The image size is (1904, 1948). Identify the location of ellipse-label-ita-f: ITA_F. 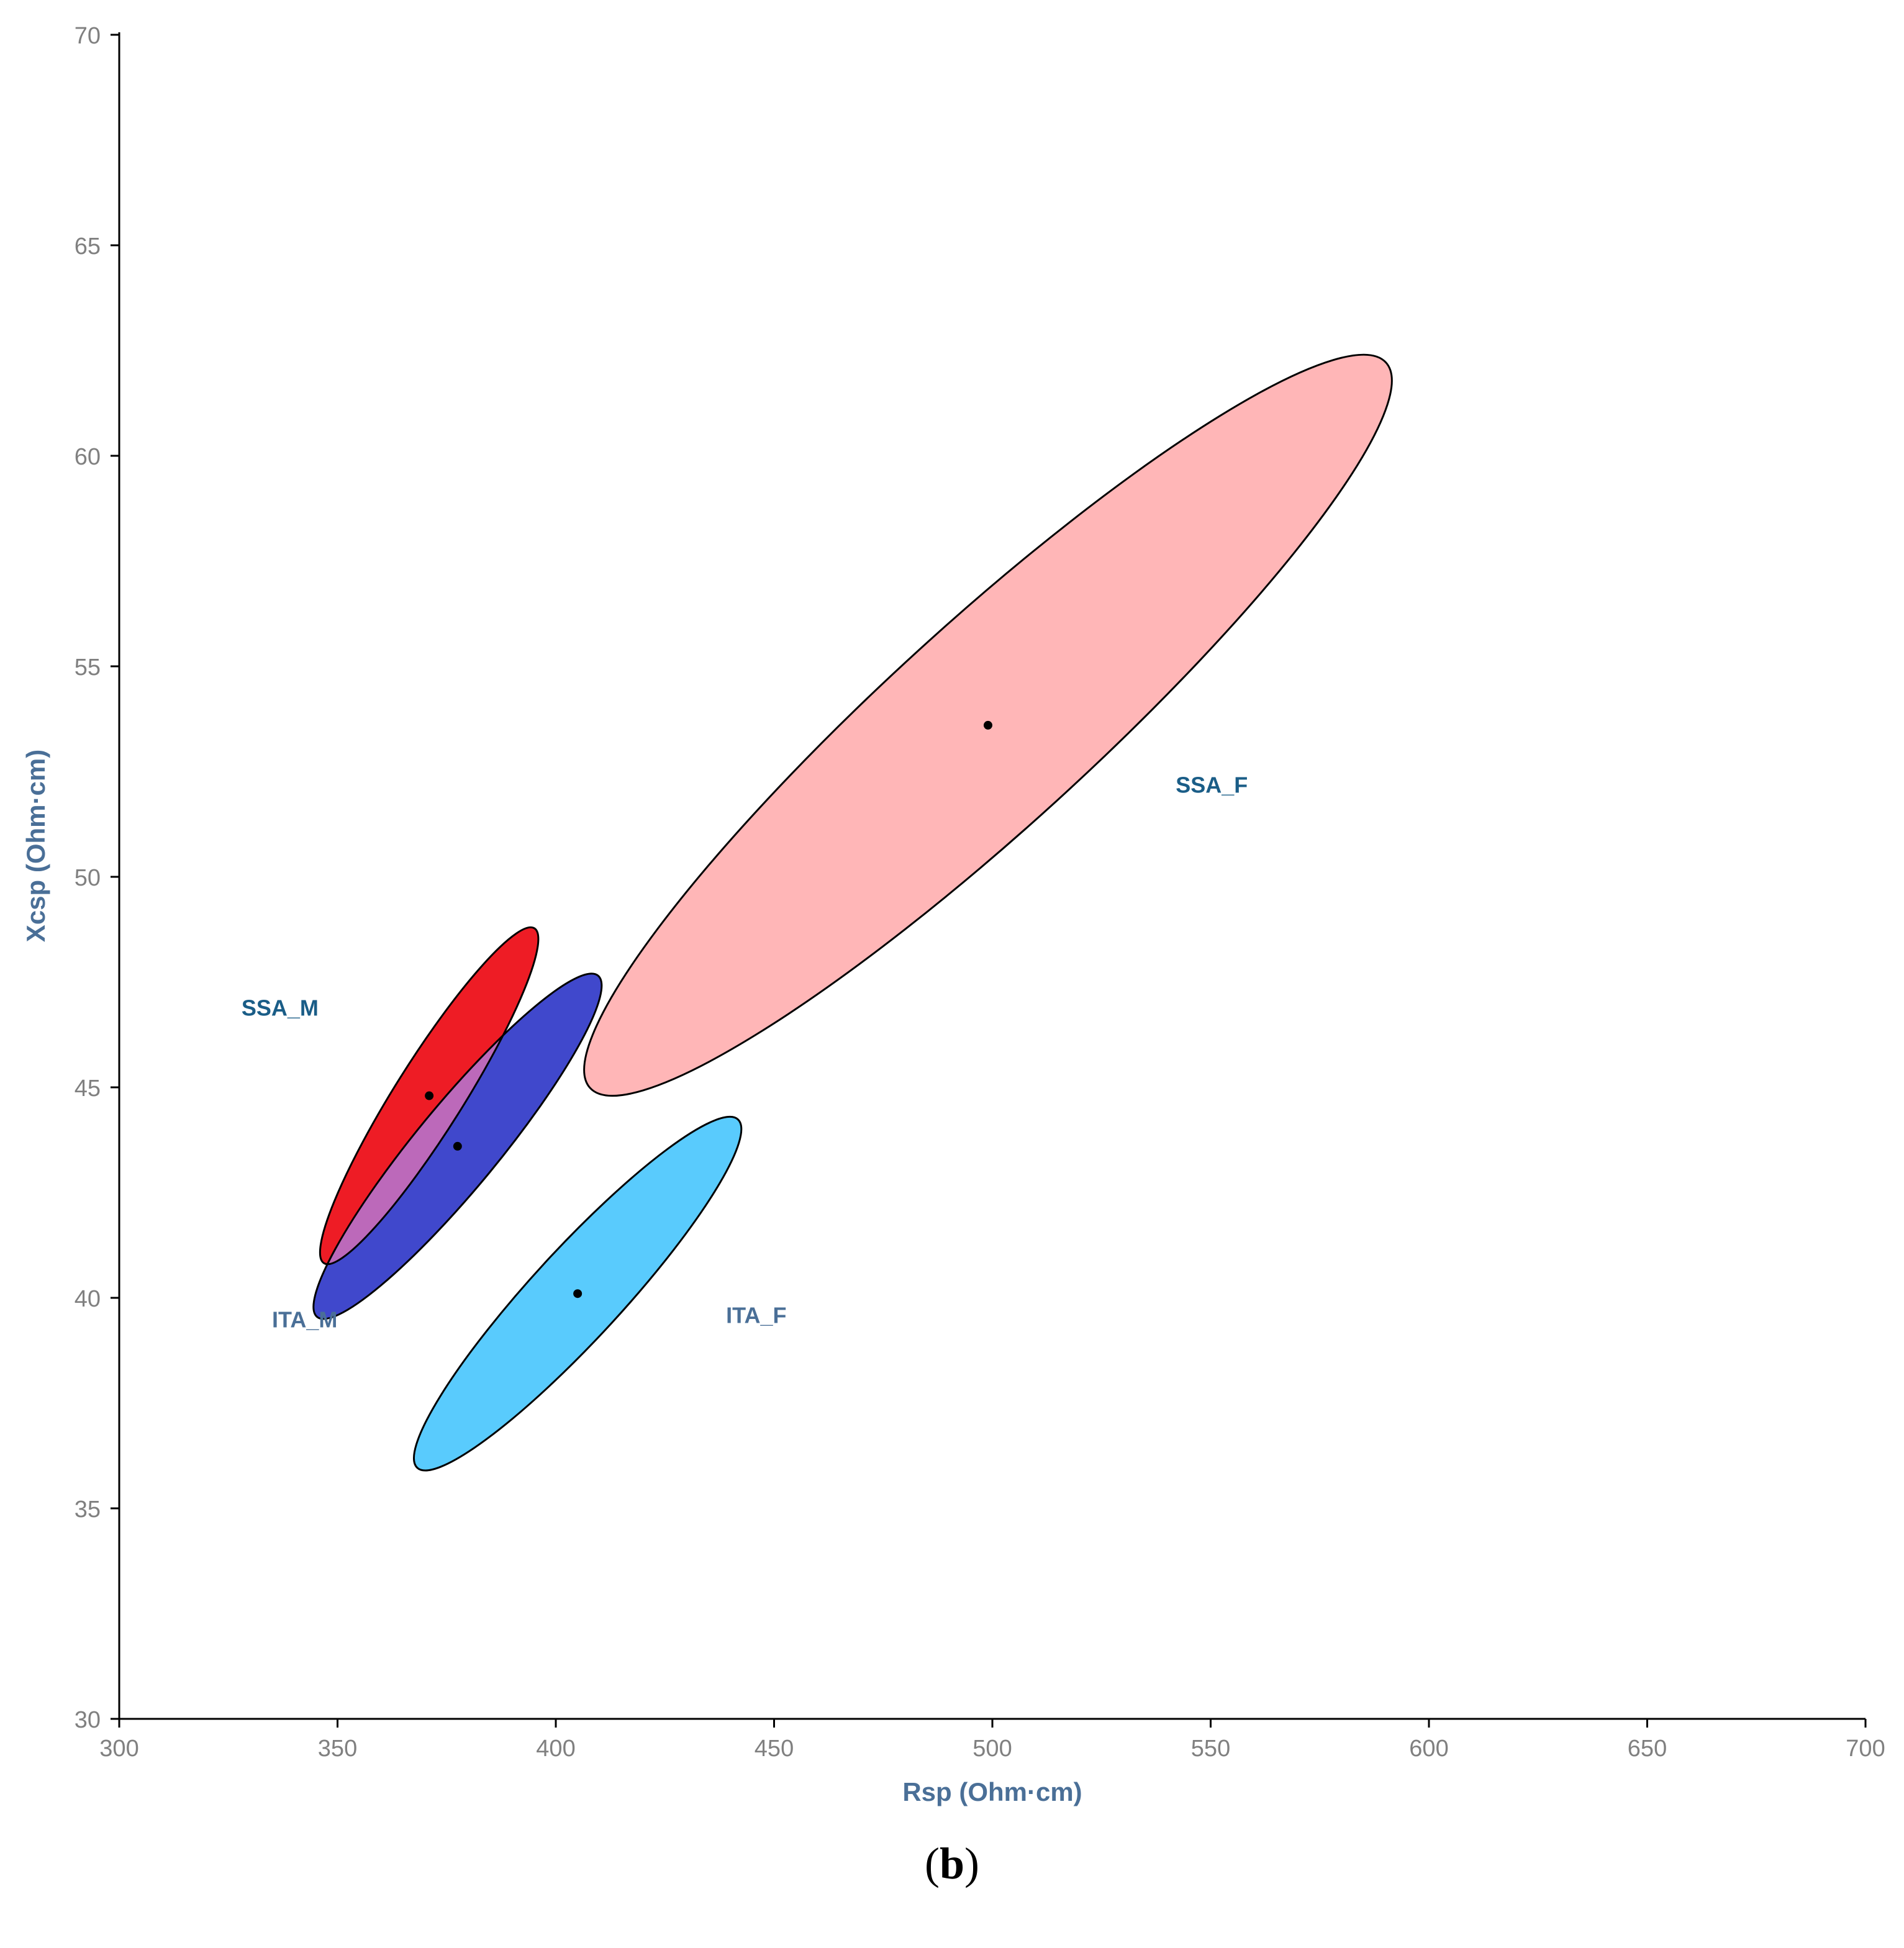
(756, 1315).